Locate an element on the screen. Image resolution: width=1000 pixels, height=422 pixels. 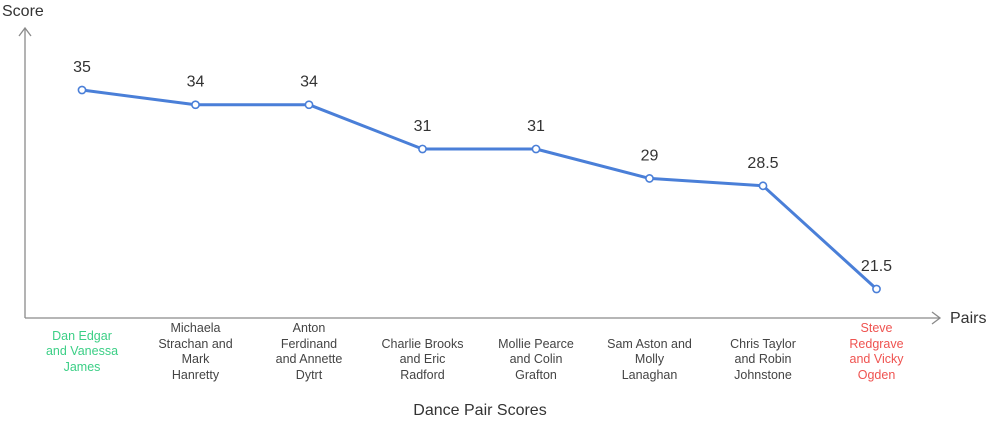
value-label-2: 34 is located at coordinates (196, 82).